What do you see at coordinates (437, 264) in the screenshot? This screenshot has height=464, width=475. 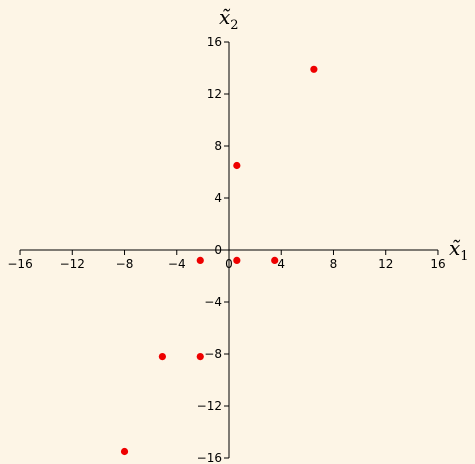 I see `x-tick-label: 16` at bounding box center [437, 264].